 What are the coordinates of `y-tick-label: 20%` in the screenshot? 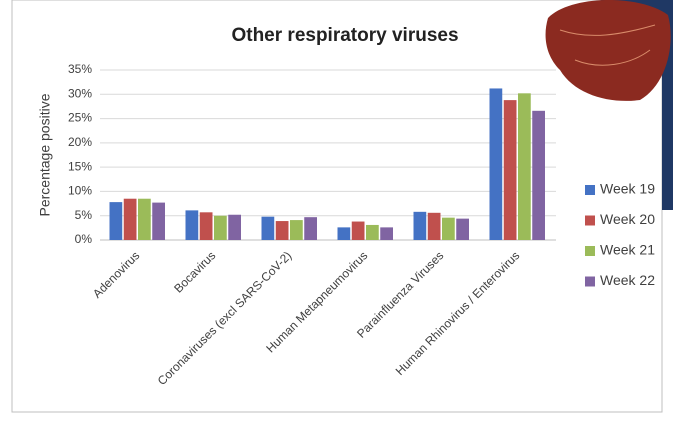 It's located at (80, 142).